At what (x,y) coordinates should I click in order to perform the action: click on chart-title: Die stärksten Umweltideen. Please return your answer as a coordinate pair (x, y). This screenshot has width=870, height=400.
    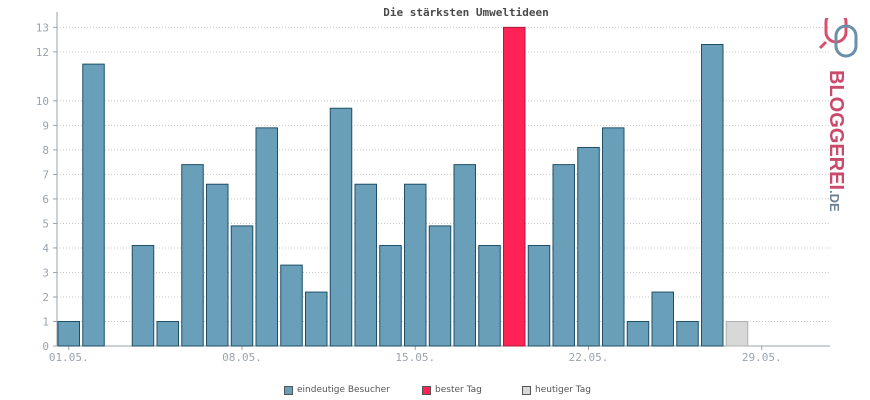
    Looking at the image, I should click on (466, 12).